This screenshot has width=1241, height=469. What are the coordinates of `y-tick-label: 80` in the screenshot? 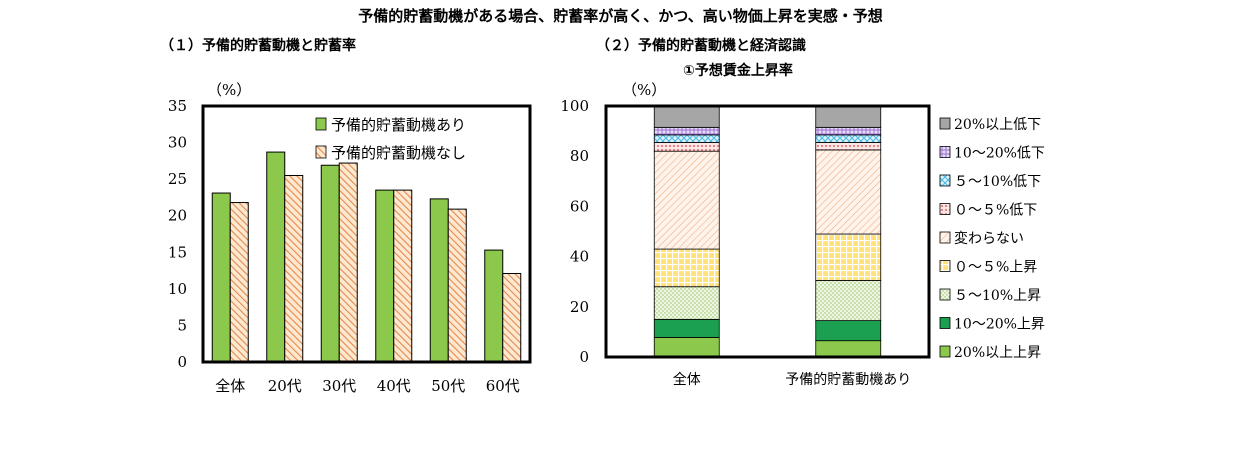 It's located at (579, 156).